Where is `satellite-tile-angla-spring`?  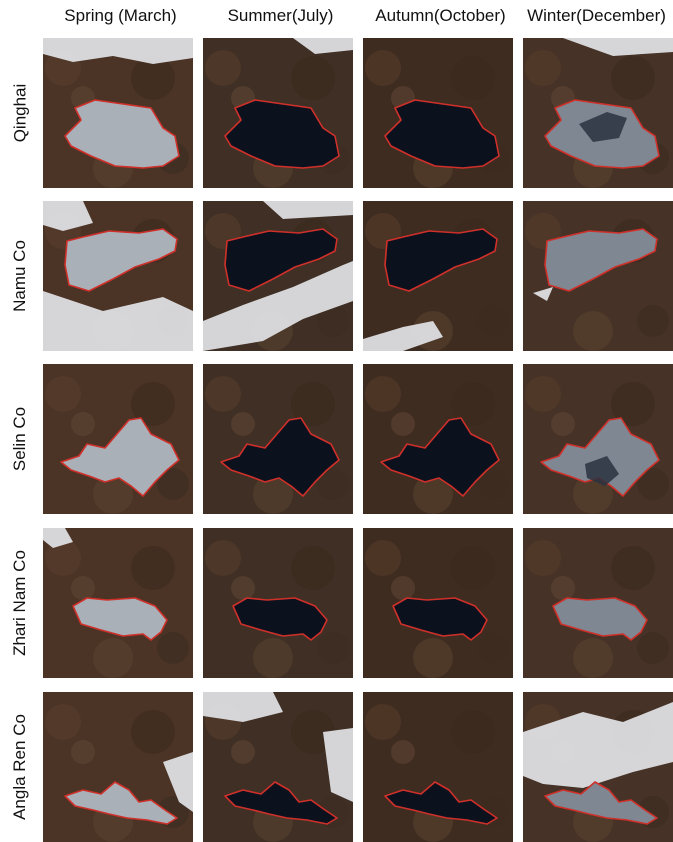 satellite-tile-angla-spring is located at coordinates (118, 767).